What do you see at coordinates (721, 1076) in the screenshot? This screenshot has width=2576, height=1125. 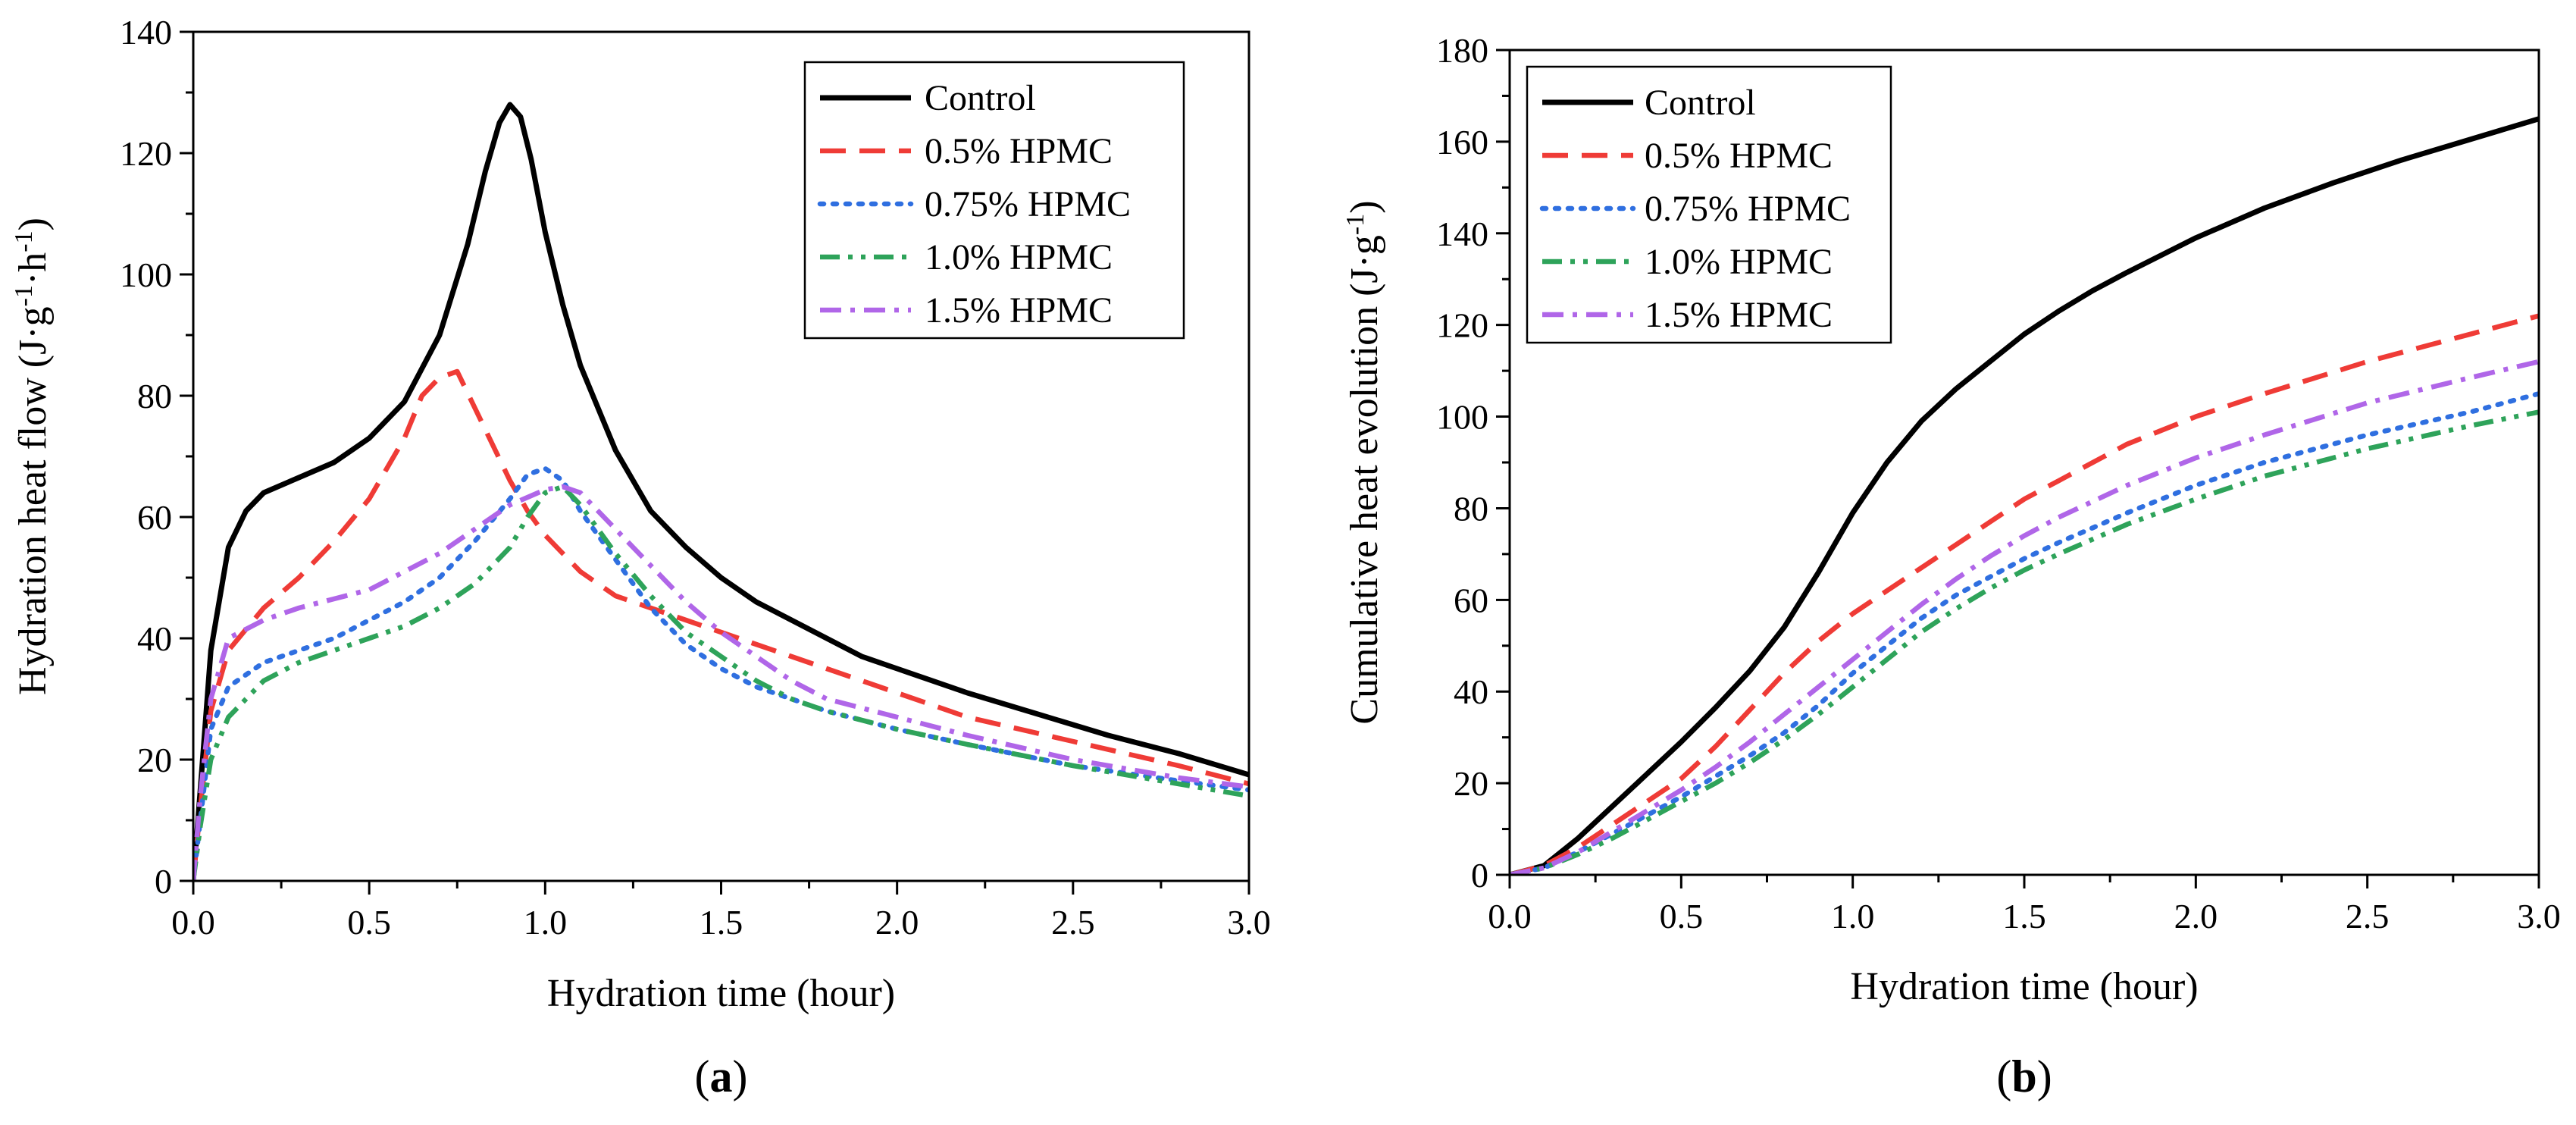 I see `panel-label: (a)` at bounding box center [721, 1076].